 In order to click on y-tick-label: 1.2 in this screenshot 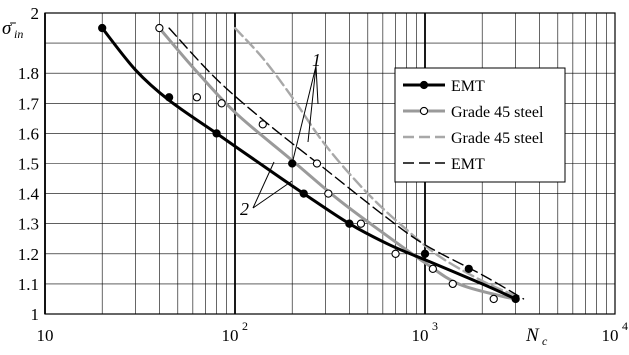, I will do `click(28, 254)`.